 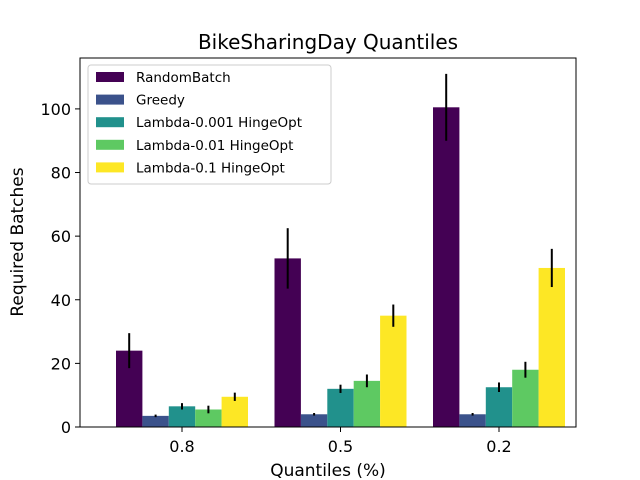 What do you see at coordinates (61, 300) in the screenshot?
I see `y-tick-label: 40` at bounding box center [61, 300].